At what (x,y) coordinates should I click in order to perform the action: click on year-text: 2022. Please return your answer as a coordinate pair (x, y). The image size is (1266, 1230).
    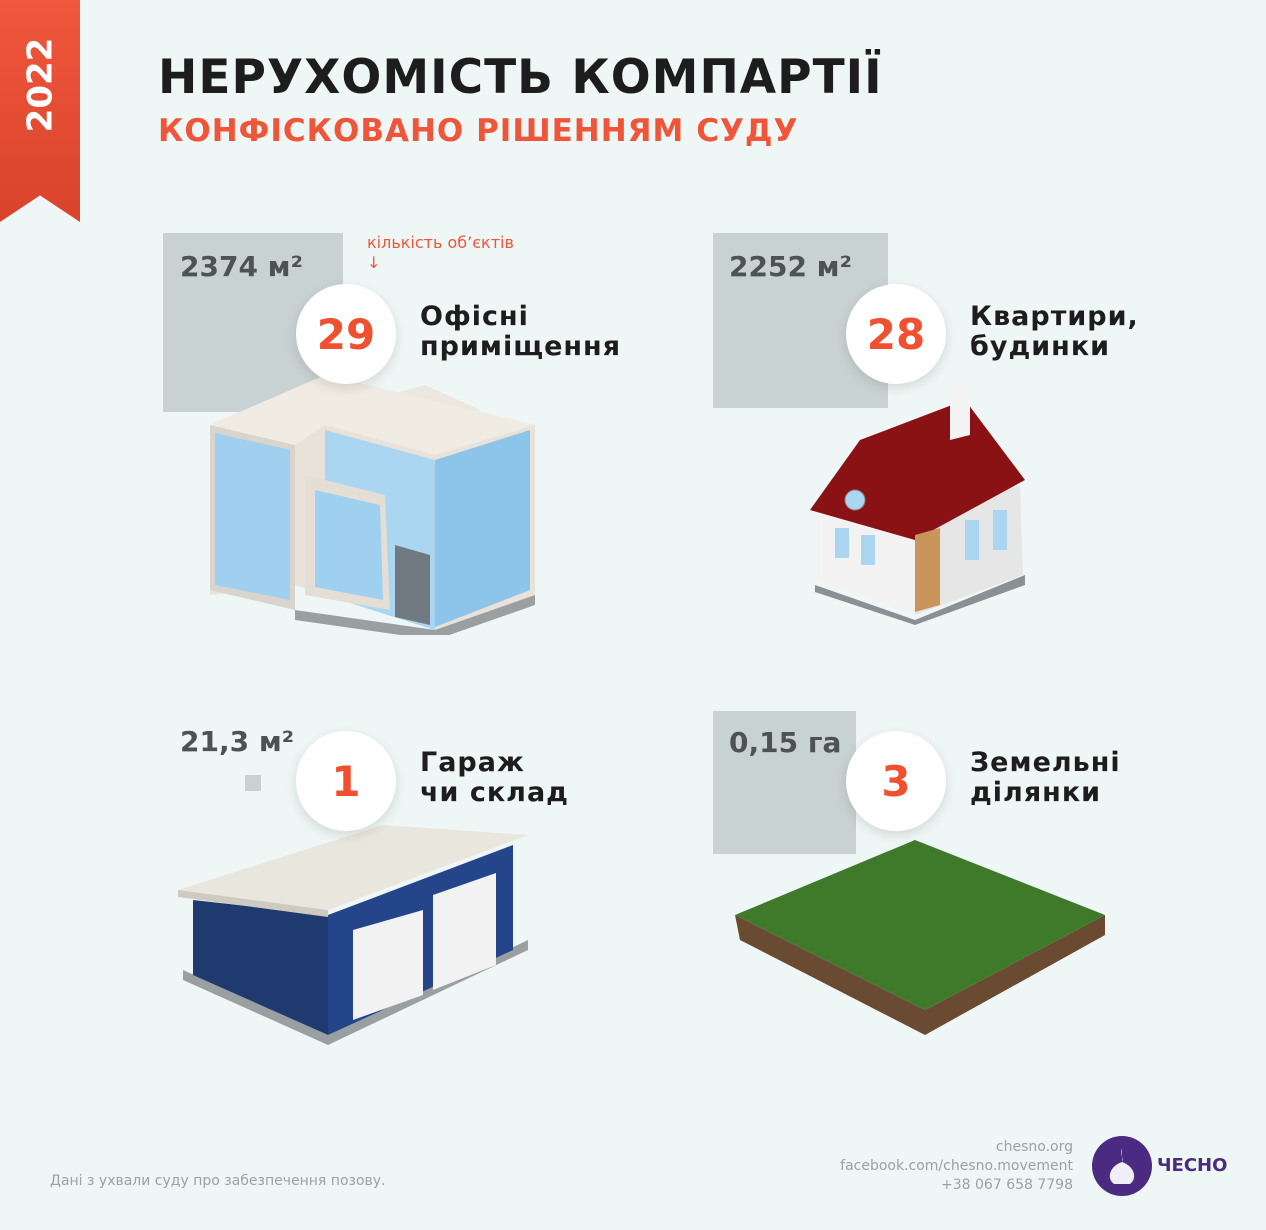
    Looking at the image, I should click on (40, 85).